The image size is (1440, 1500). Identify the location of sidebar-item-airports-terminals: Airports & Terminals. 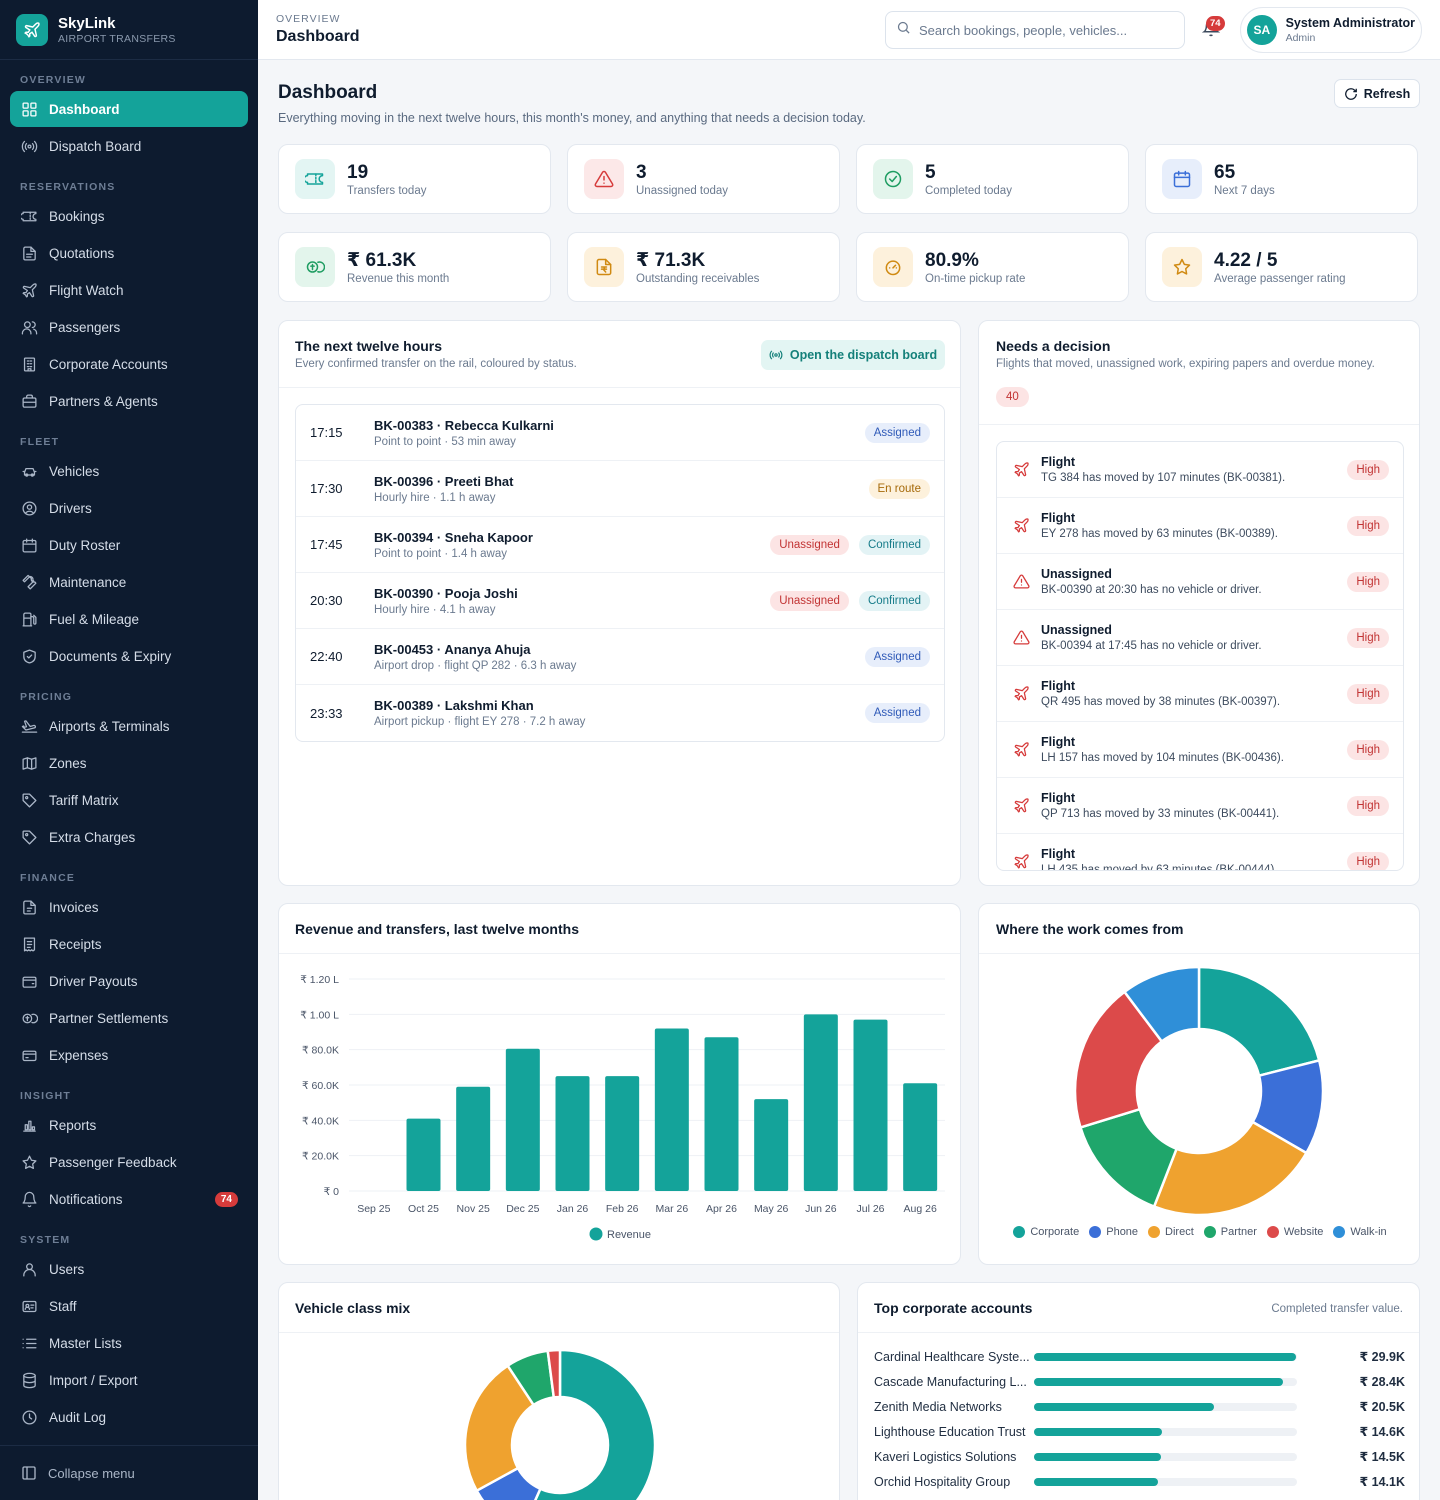
(129, 726).